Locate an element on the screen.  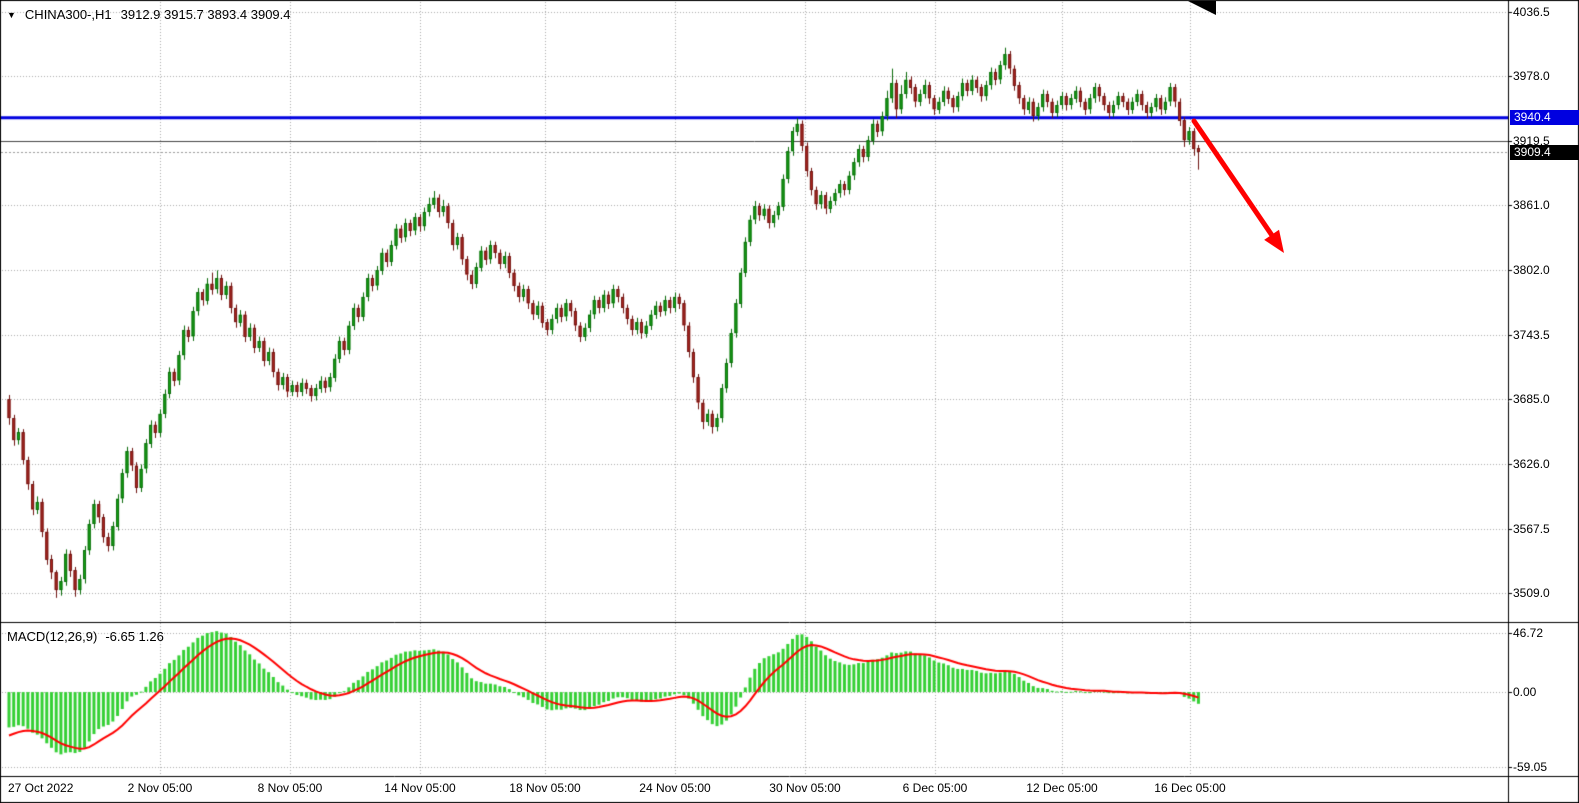
time-axis-label: 2 Nov 05:00 is located at coordinates (160, 788).